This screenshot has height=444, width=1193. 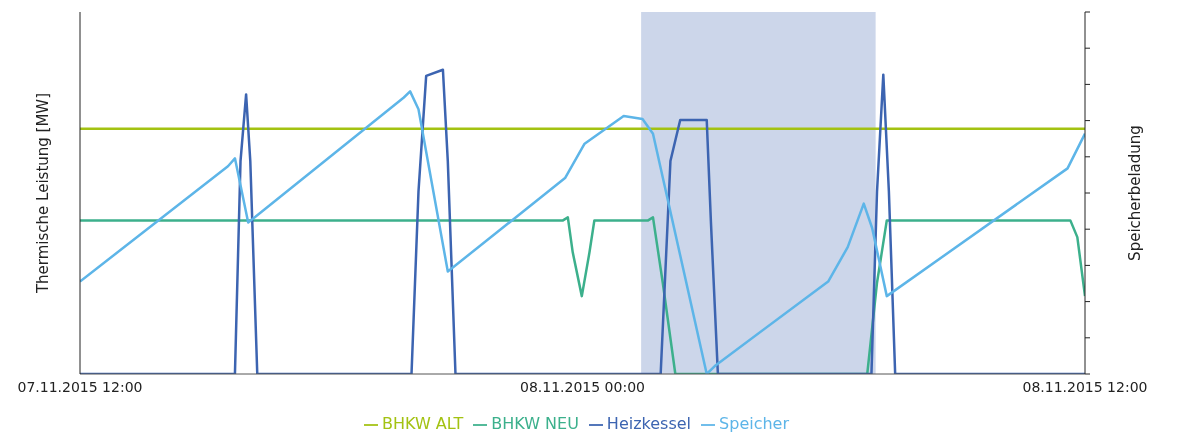 I want to click on x-tick-label: 07.11.2015 12:00, so click(x=80, y=386).